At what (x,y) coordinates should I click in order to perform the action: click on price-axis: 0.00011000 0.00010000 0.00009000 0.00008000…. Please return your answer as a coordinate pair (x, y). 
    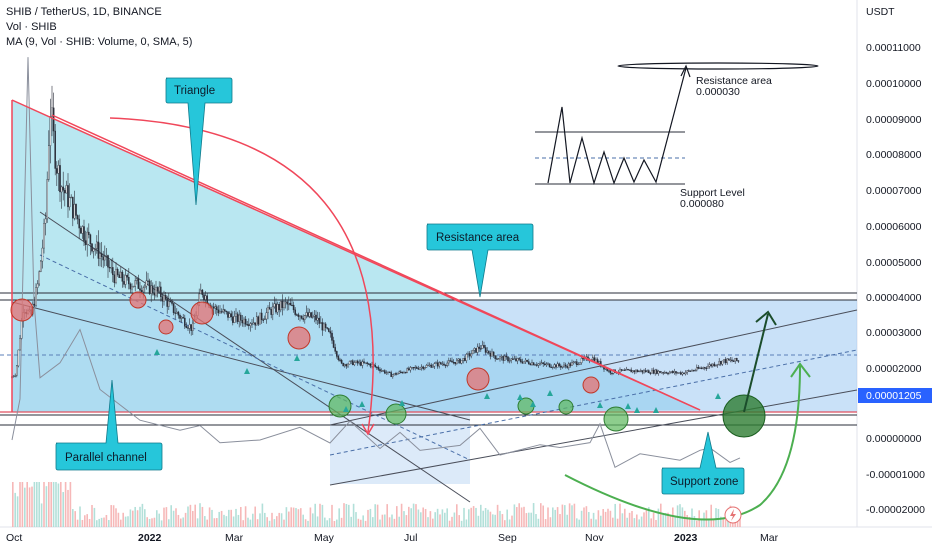
    Looking at the image, I should click on (895, 279).